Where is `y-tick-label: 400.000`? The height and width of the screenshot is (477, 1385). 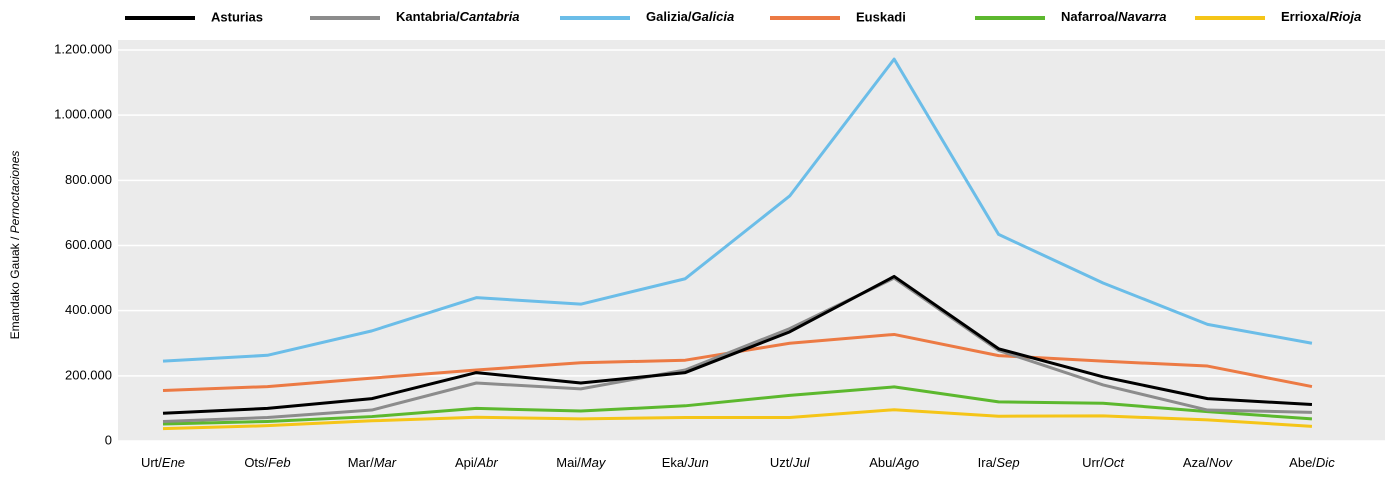
y-tick-label: 400.000 is located at coordinates (88, 309).